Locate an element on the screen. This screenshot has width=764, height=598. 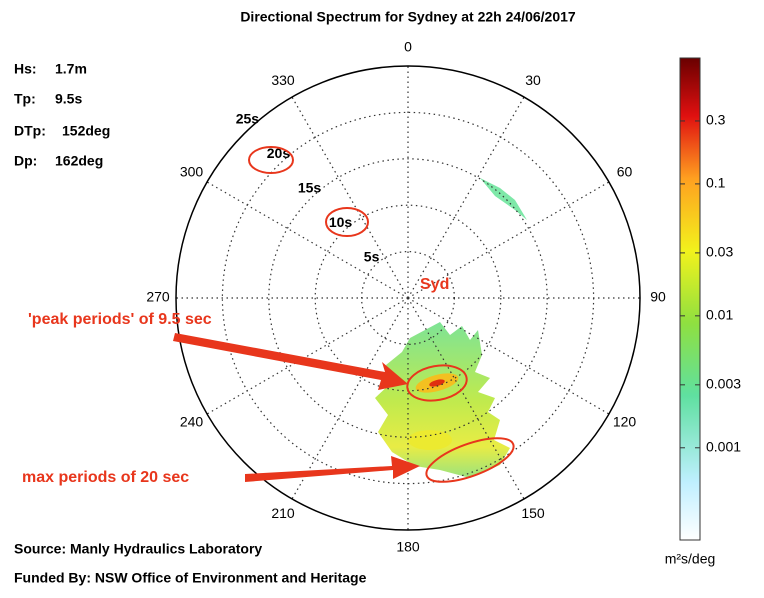
colorbar-label: 0.3 is located at coordinates (716, 120).